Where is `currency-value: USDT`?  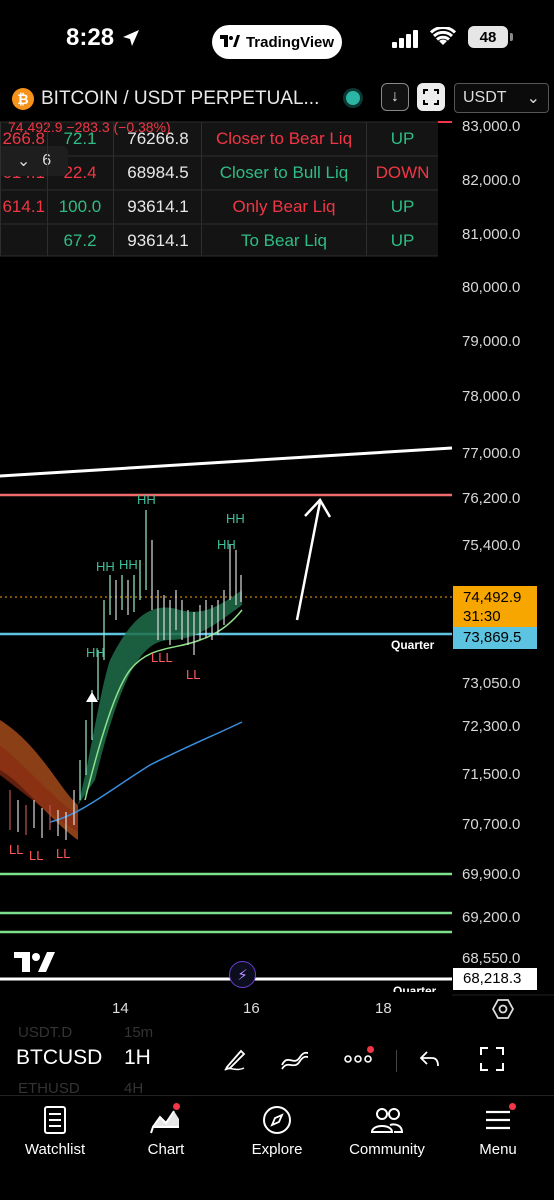 currency-value: USDT is located at coordinates (485, 97).